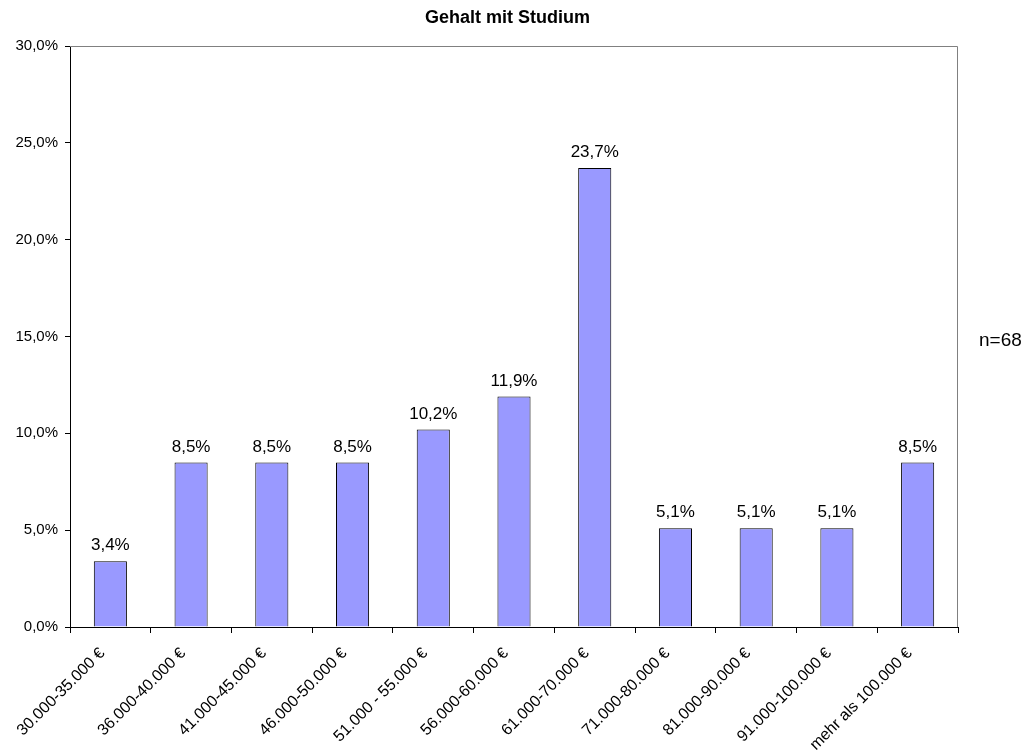 The width and height of the screenshot is (1027, 754). What do you see at coordinates (36, 238) in the screenshot?
I see `y-tick-label: 20,0%` at bounding box center [36, 238].